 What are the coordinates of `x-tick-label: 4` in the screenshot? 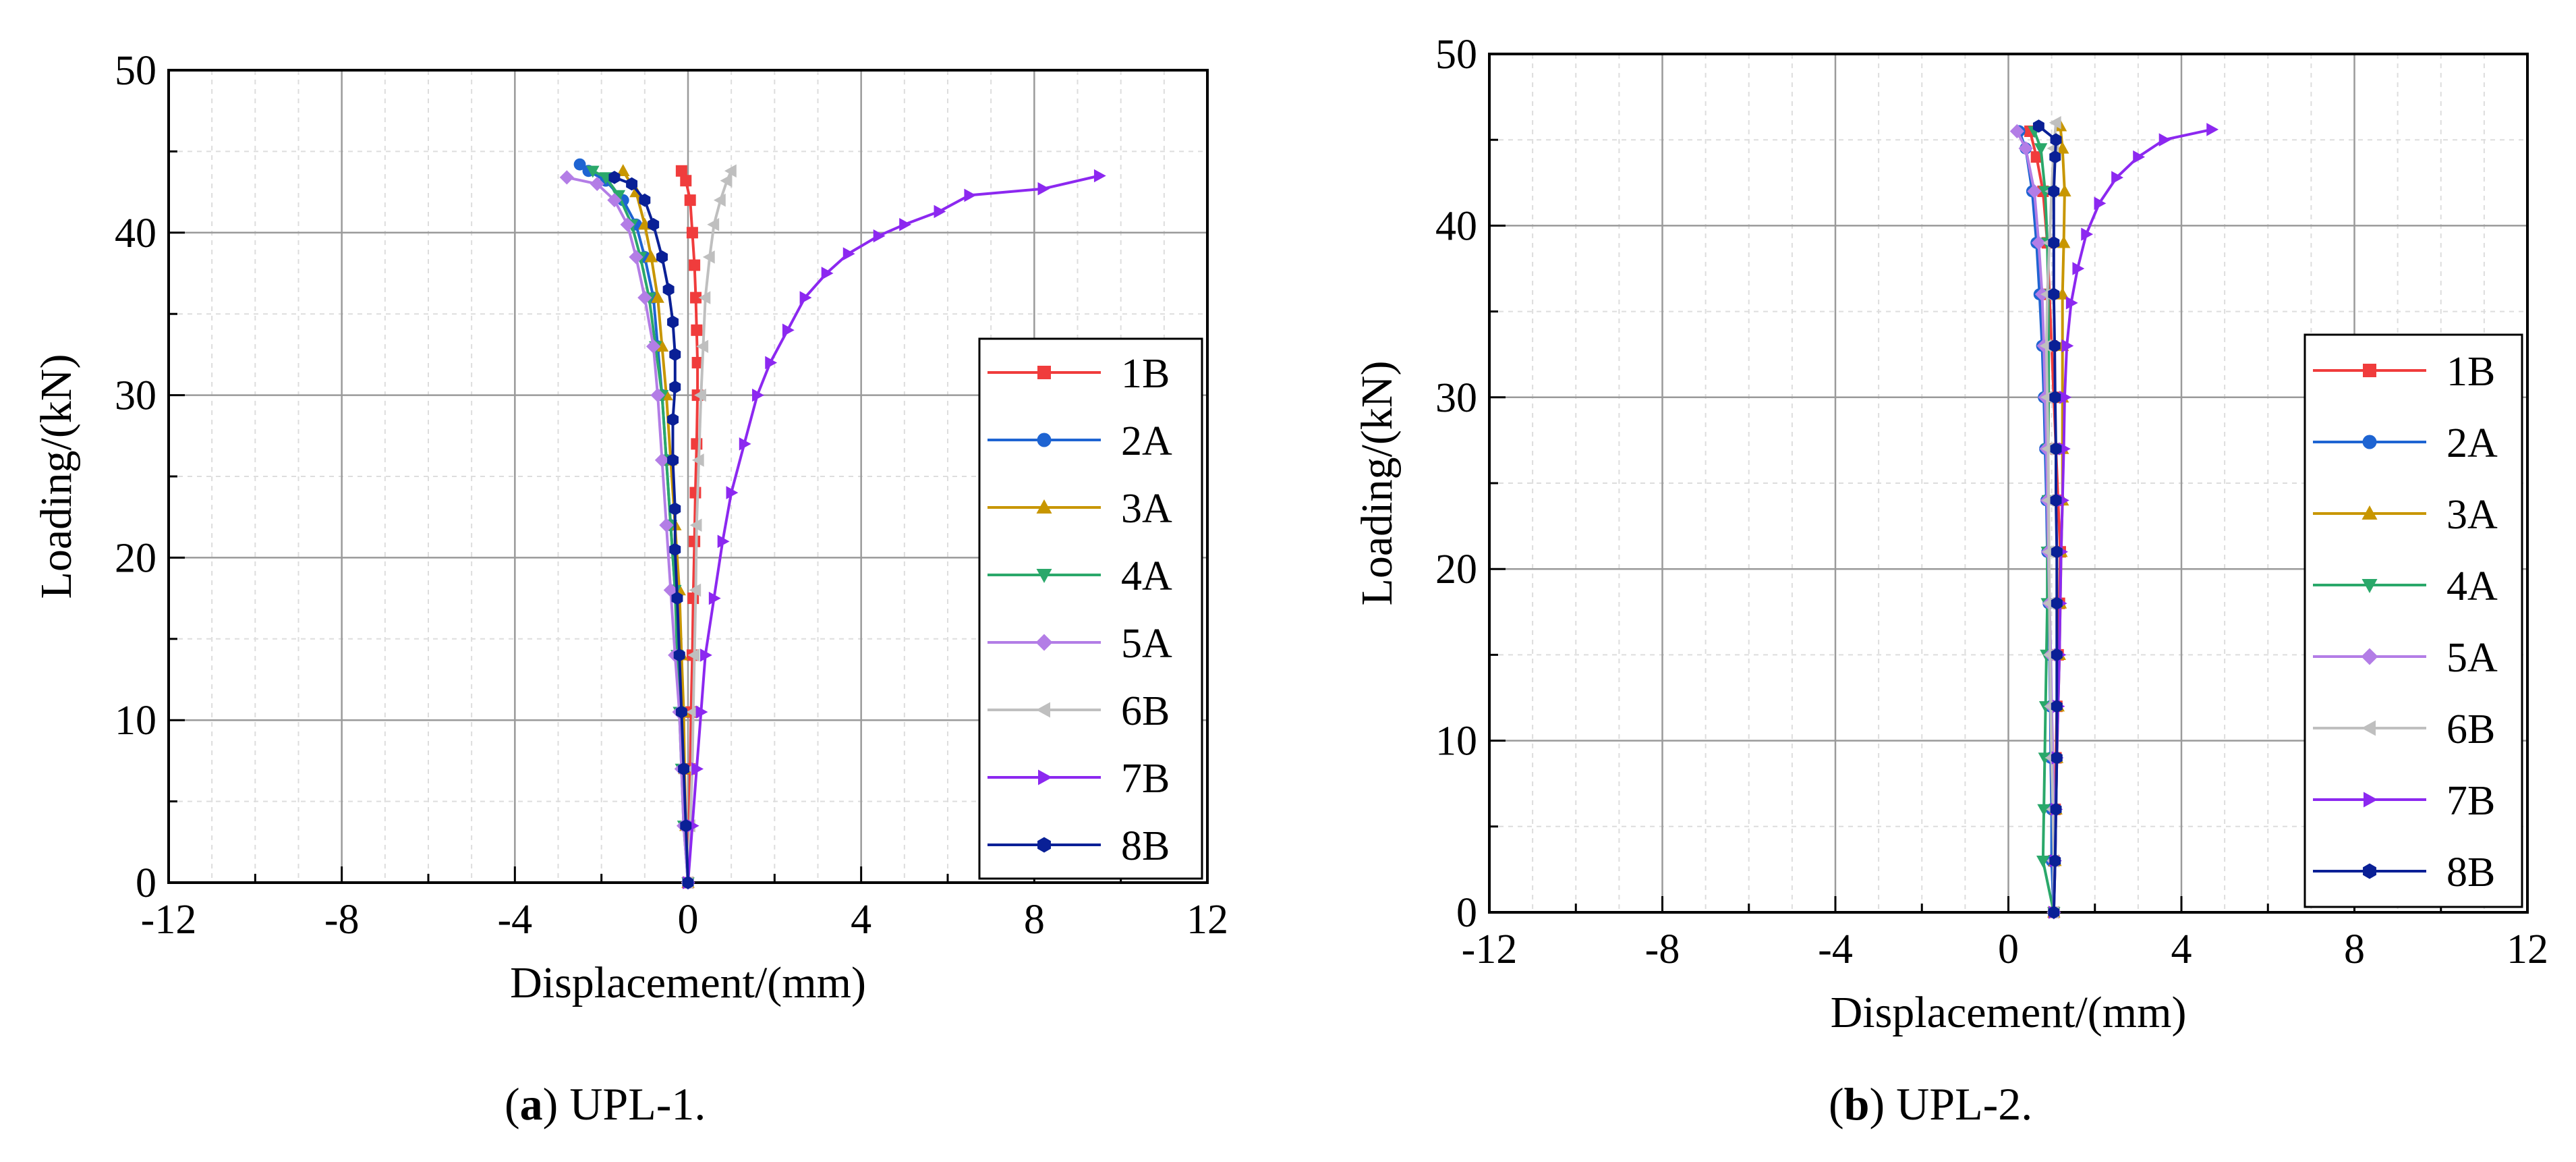 It's located at (2181, 949).